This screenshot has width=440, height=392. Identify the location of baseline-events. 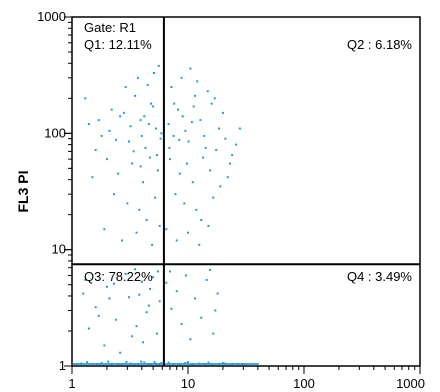
(166, 364).